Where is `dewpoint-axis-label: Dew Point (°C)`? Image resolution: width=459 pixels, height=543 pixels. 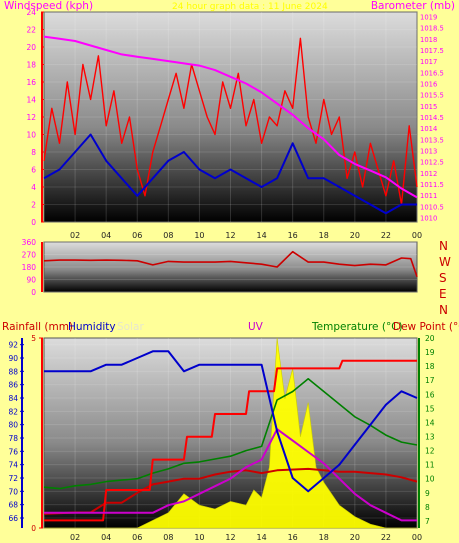 dewpoint-axis-label: Dew Point (°C) is located at coordinates (426, 327).